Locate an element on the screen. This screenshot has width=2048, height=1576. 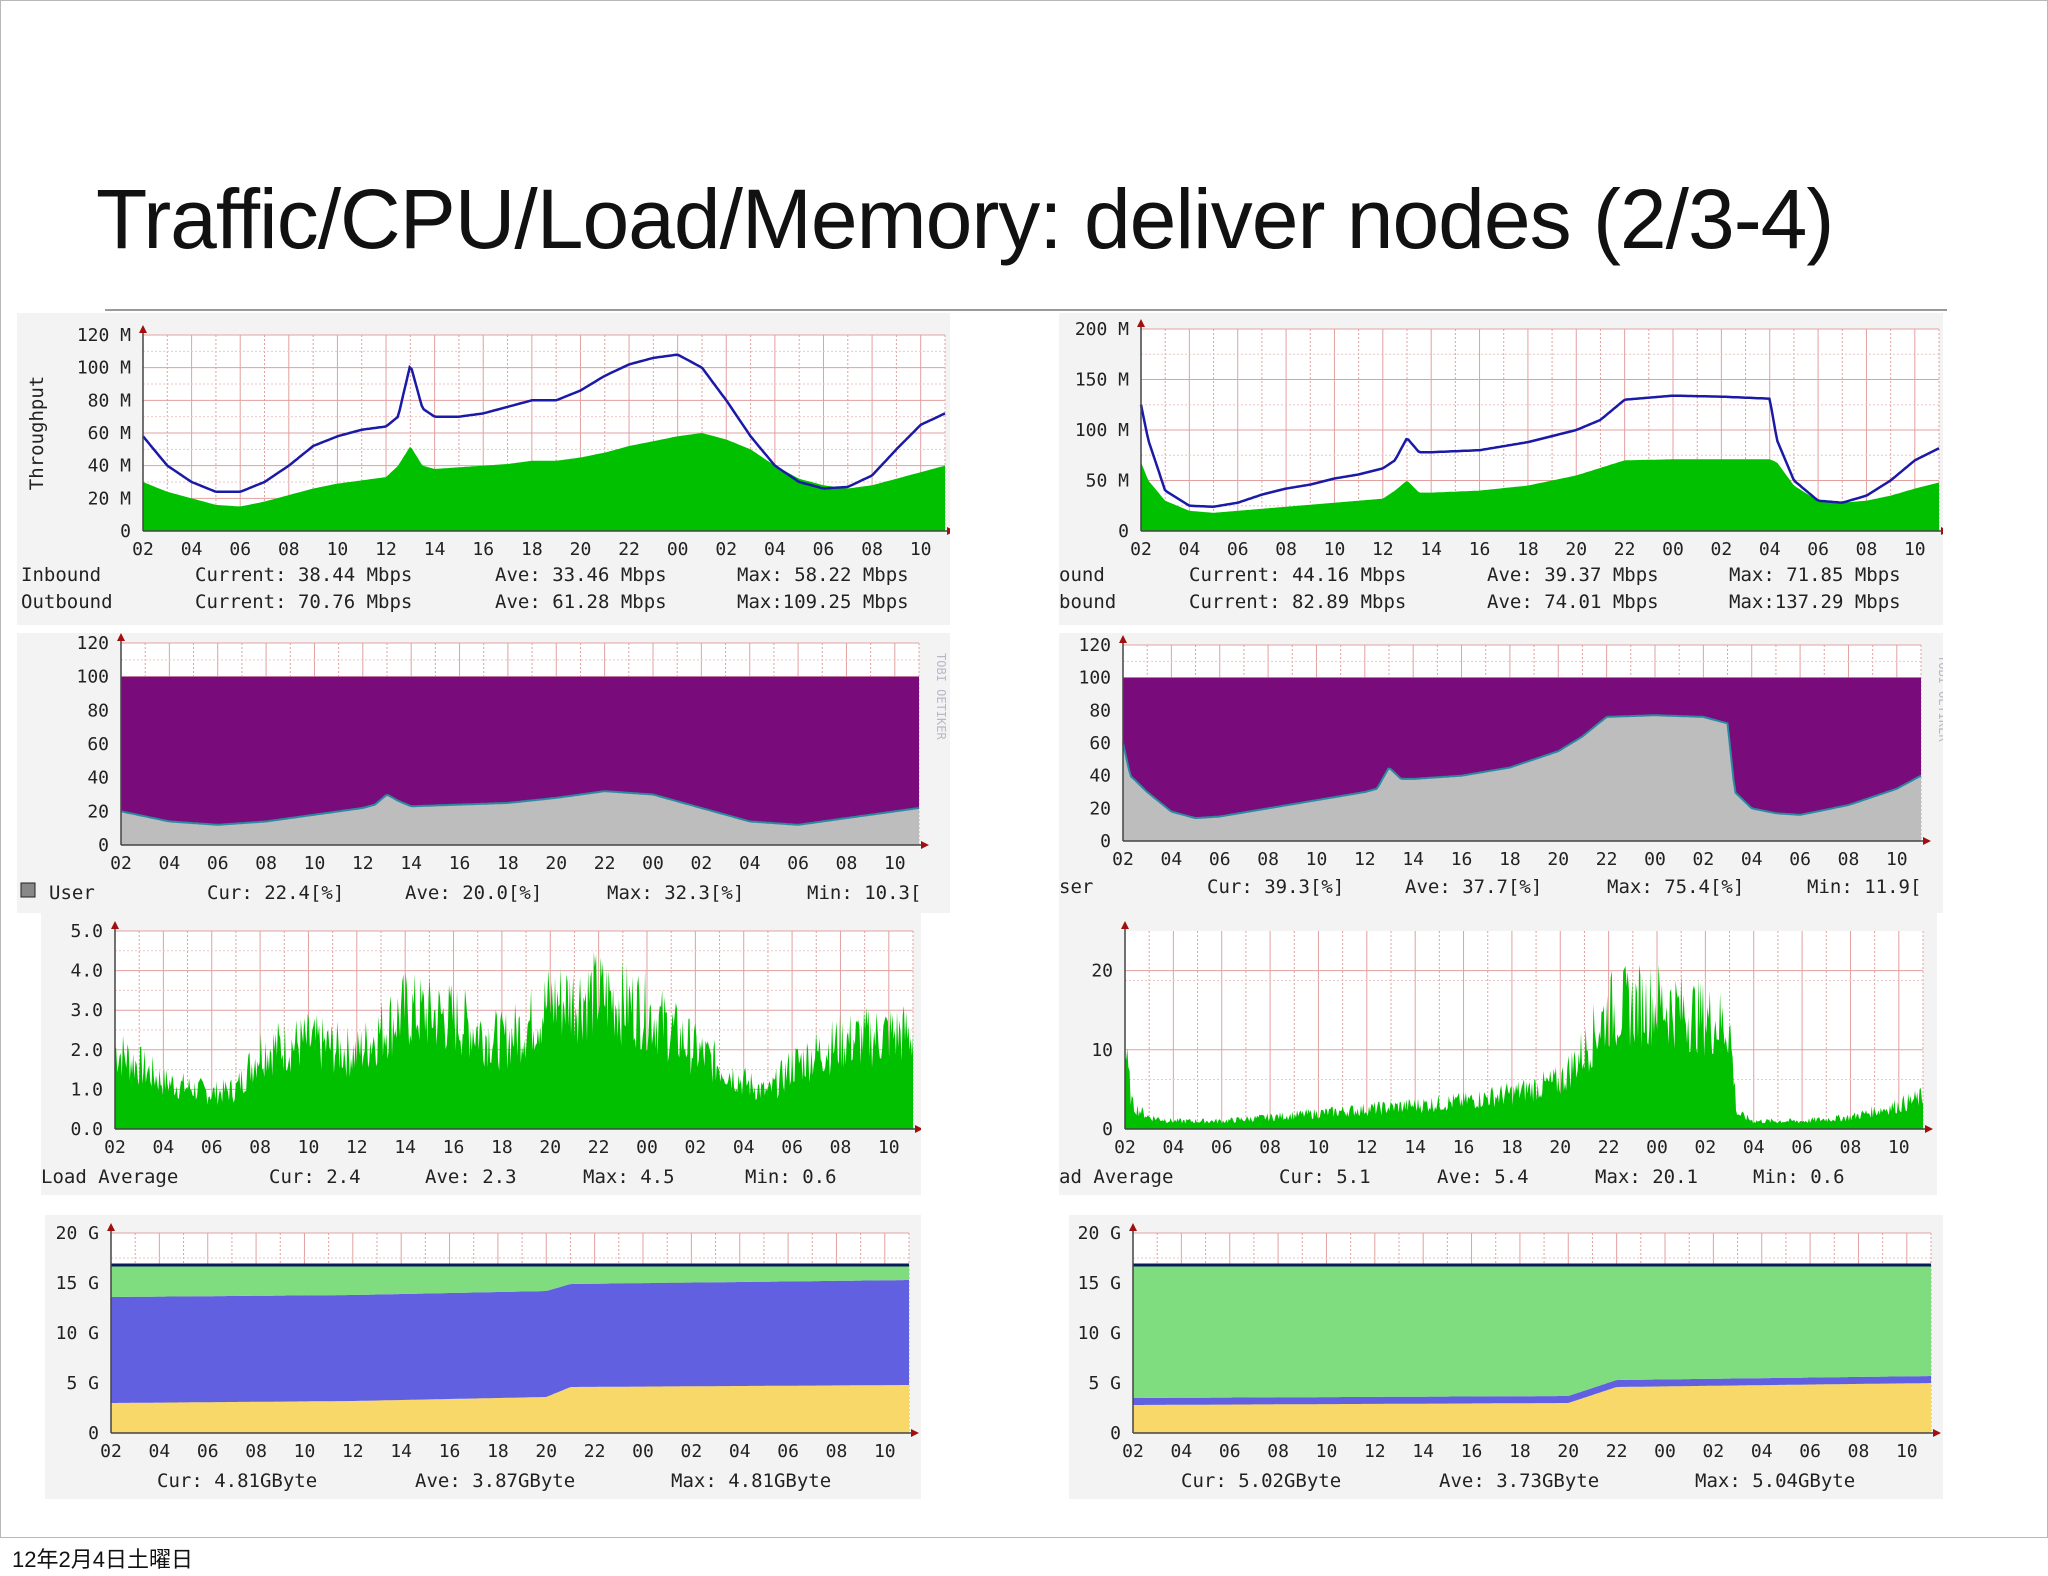
user-area is located at coordinates (1522, 778).